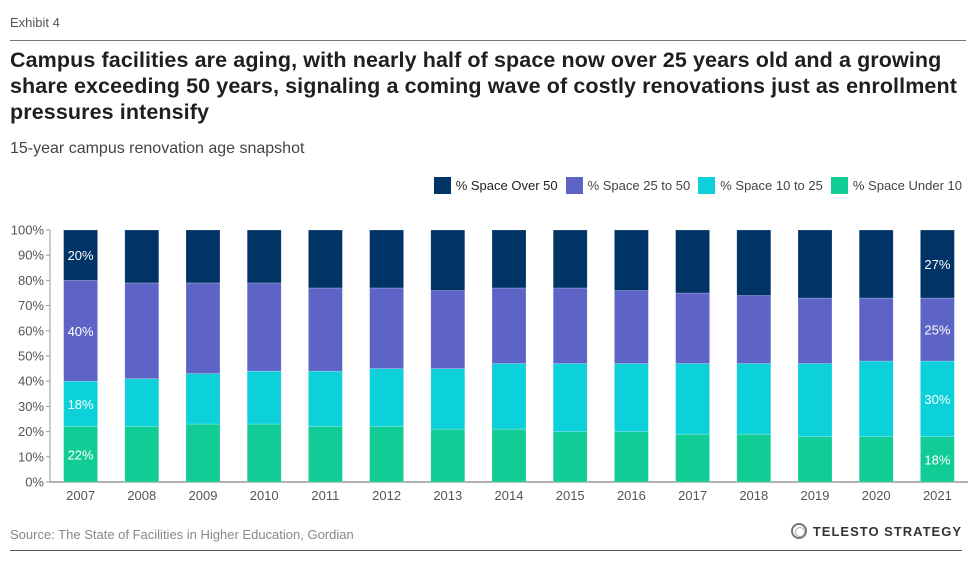 This screenshot has width=976, height=561. Describe the element at coordinates (34, 482) in the screenshot. I see `y-tick-label: 0%` at that location.